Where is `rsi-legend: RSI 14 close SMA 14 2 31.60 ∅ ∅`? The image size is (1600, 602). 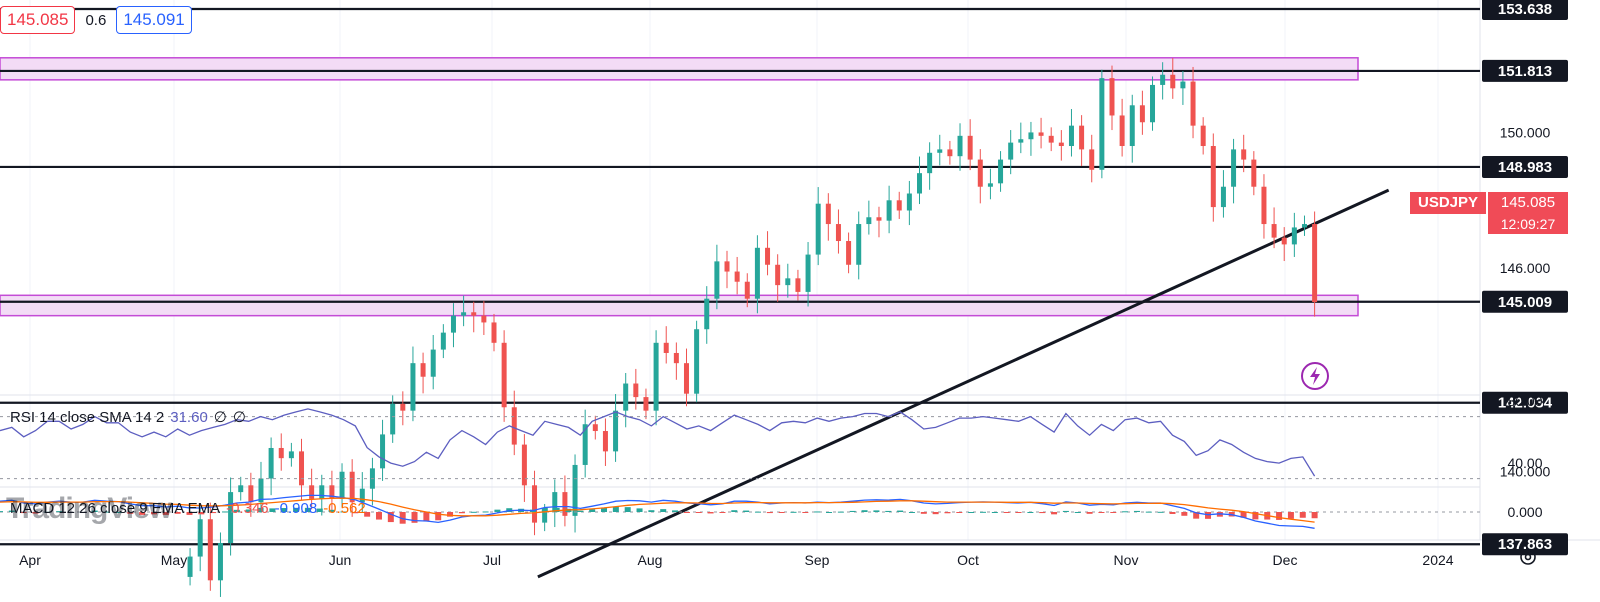
rsi-legend: RSI 14 close SMA 14 2 31.60 ∅ ∅ is located at coordinates (128, 417).